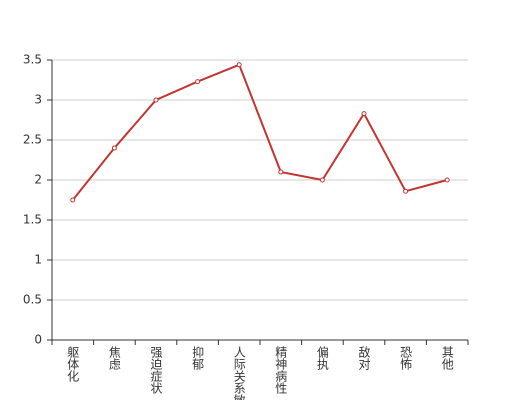 This screenshot has height=400, width=520. Describe the element at coordinates (406, 358) in the screenshot. I see `x-tick-label: 恐怖` at that location.